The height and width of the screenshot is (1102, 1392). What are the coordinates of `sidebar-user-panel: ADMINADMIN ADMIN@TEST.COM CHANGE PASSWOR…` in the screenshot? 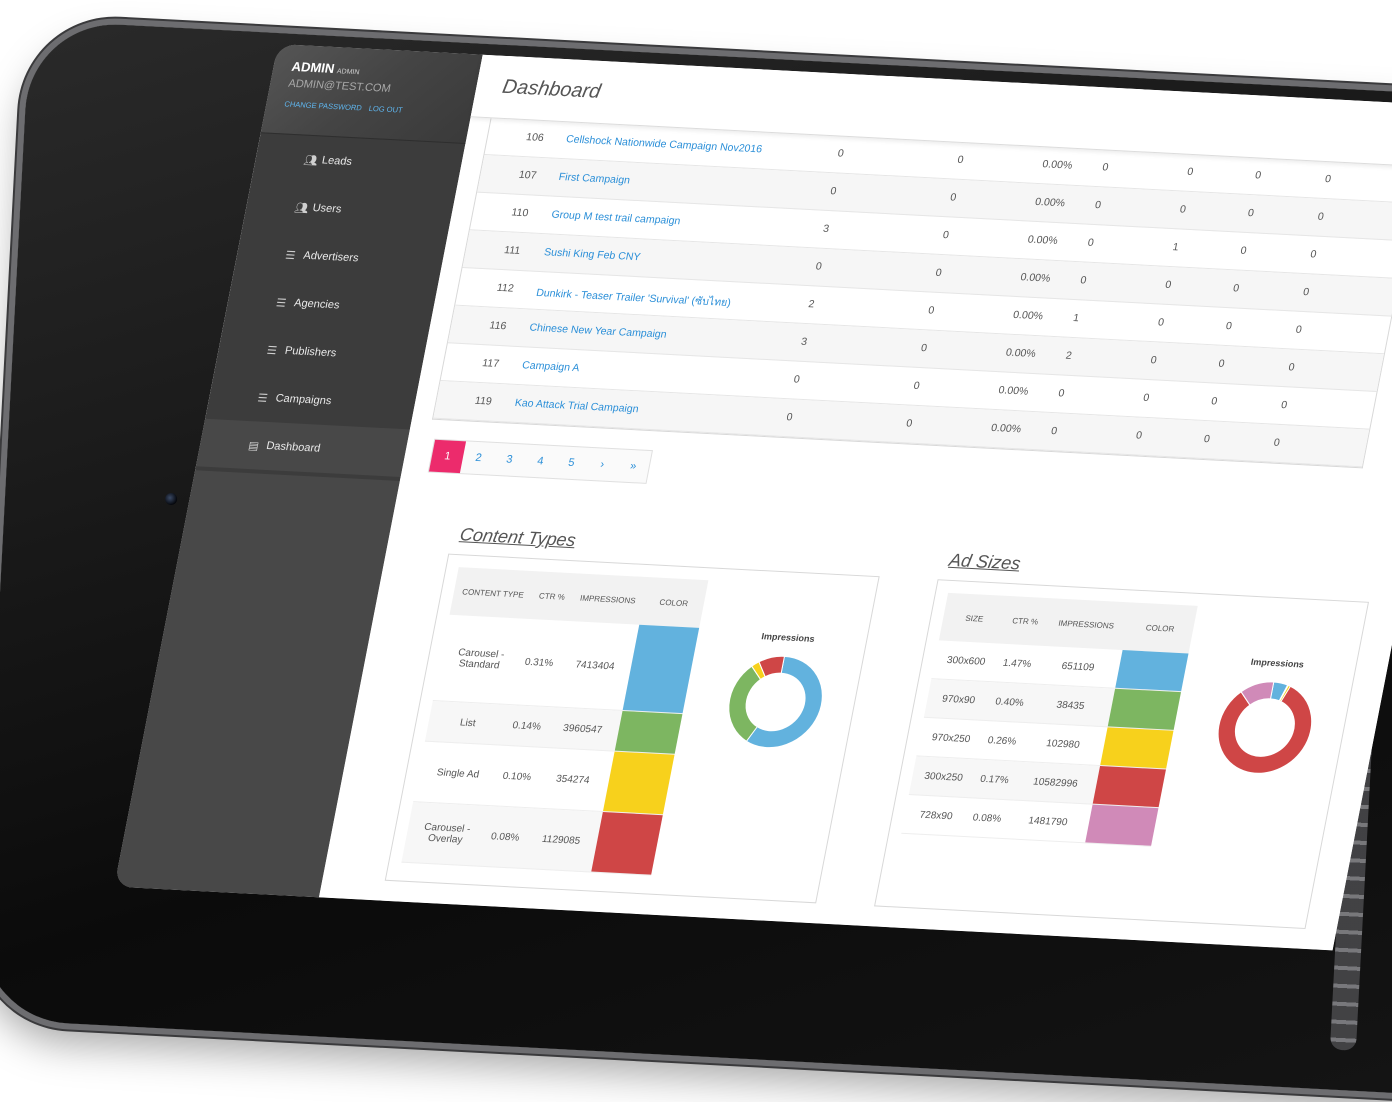 It's located at (371, 94).